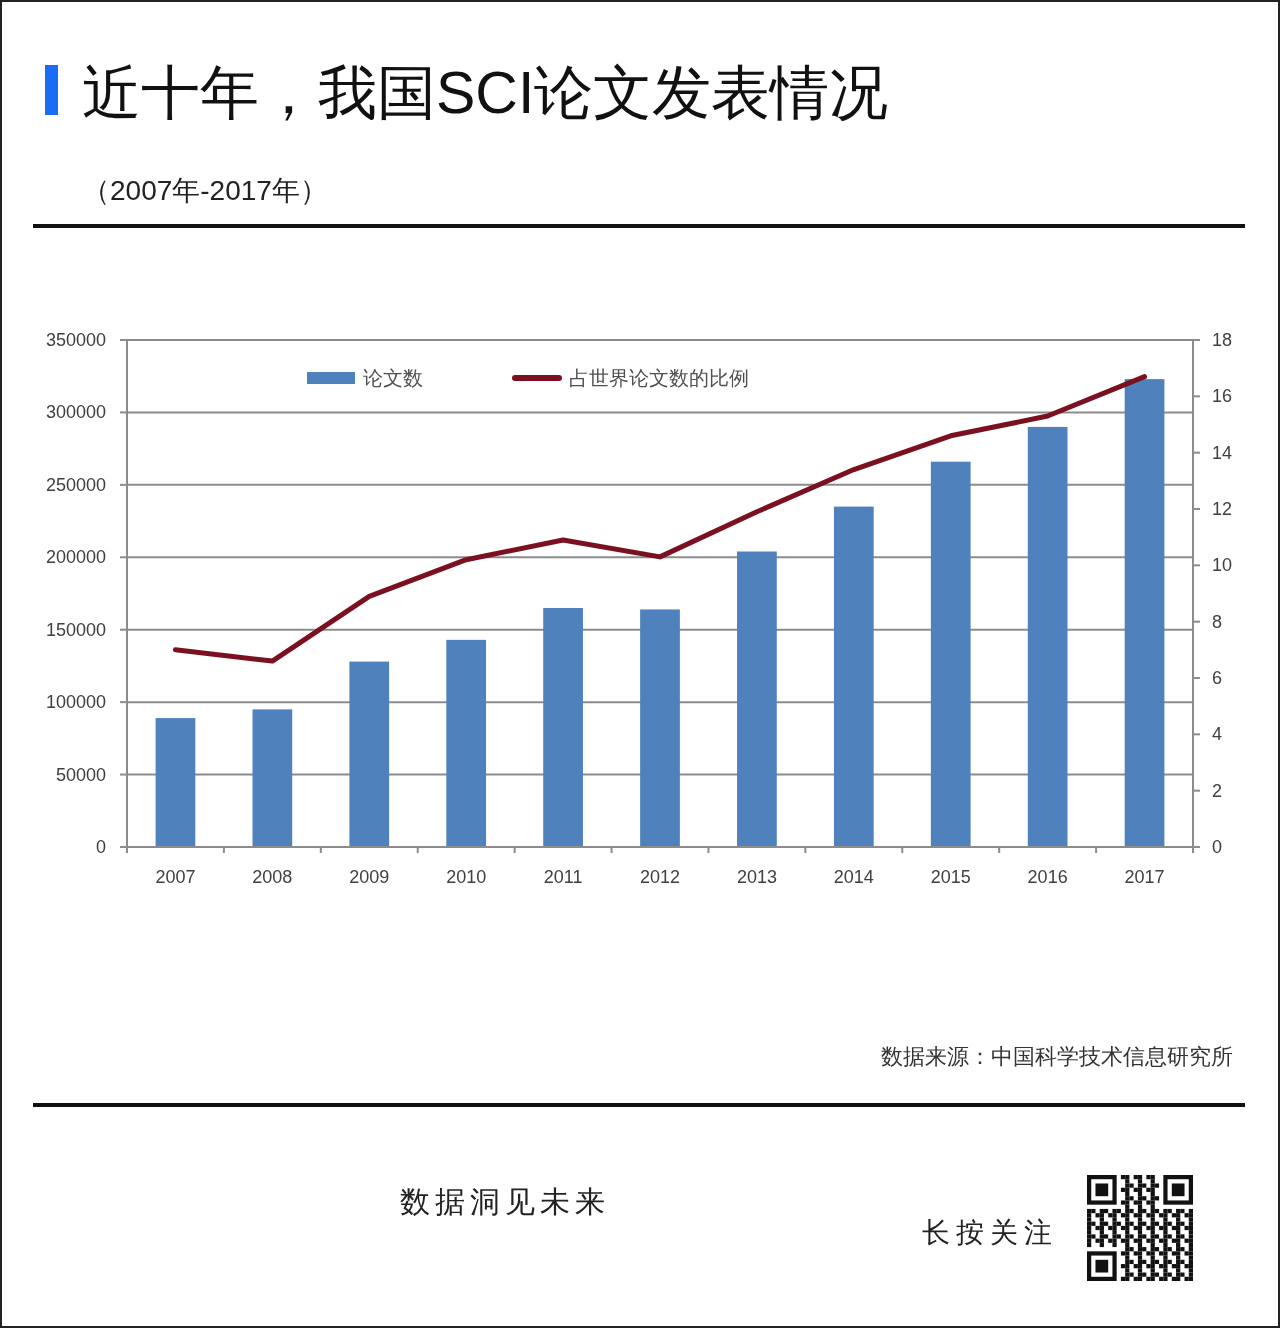 The height and width of the screenshot is (1328, 1280). Describe the element at coordinates (1217, 621) in the screenshot. I see `y2-tick-label: 8` at that location.